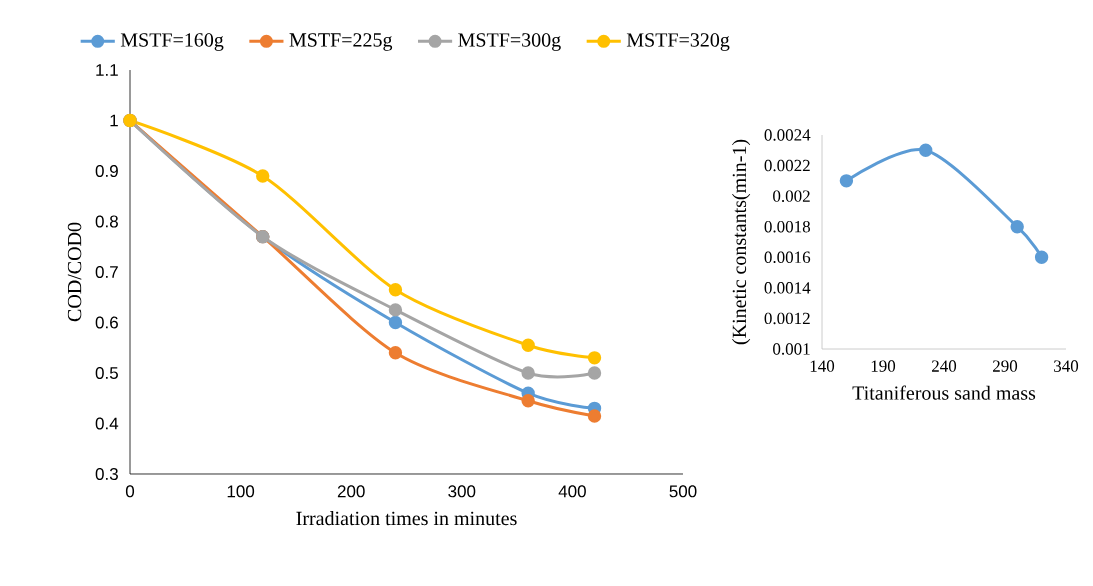 The width and height of the screenshot is (1093, 586). What do you see at coordinates (787, 165) in the screenshot?
I see `y-tick-label: 0.0022` at bounding box center [787, 165].